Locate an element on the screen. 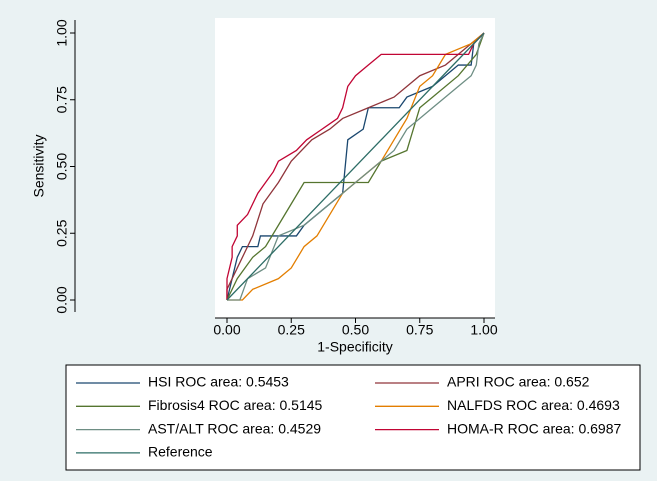 This screenshot has width=657, height=481. x-tick-label: 0.50 is located at coordinates (355, 330).